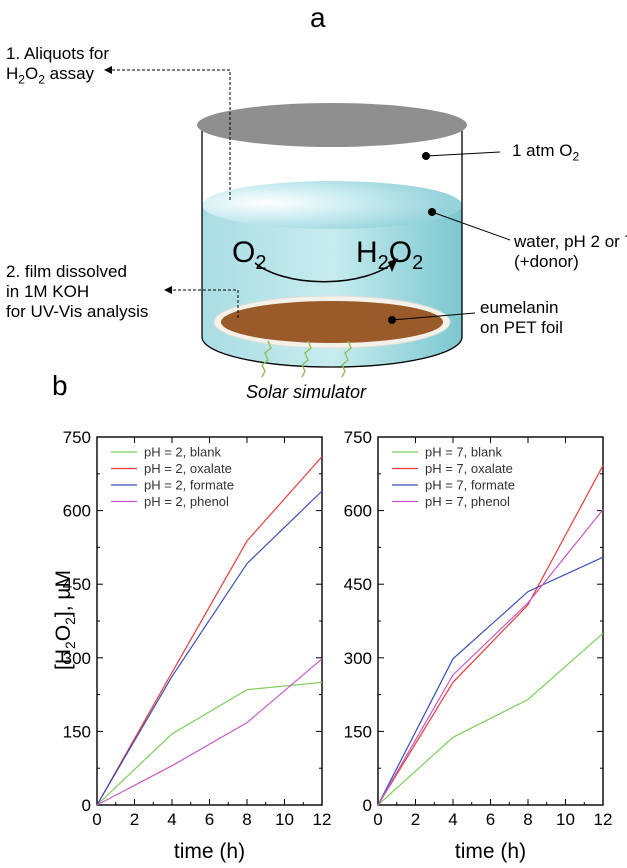 This screenshot has height=868, width=627. What do you see at coordinates (324, 272) in the screenshot?
I see `reaction-arrow` at bounding box center [324, 272].